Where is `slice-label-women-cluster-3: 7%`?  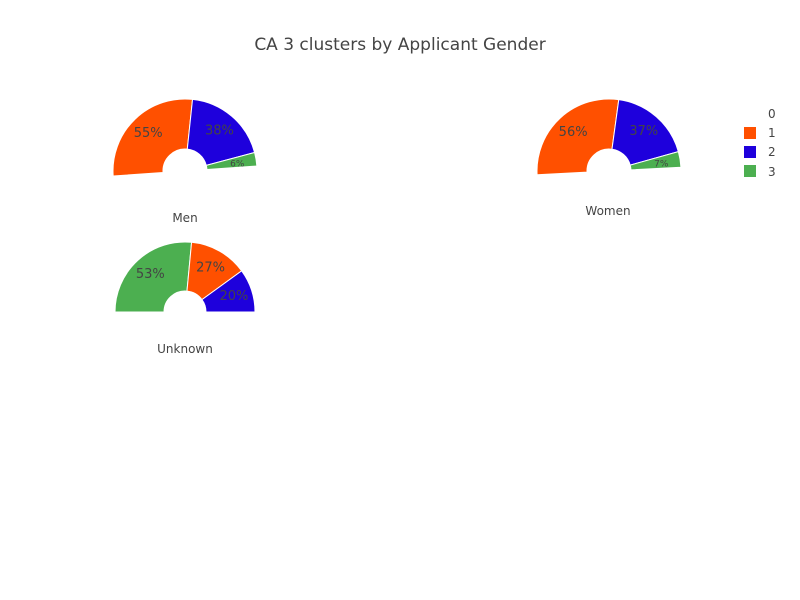
slice-label-women-cluster-3: 7% is located at coordinates (661, 164).